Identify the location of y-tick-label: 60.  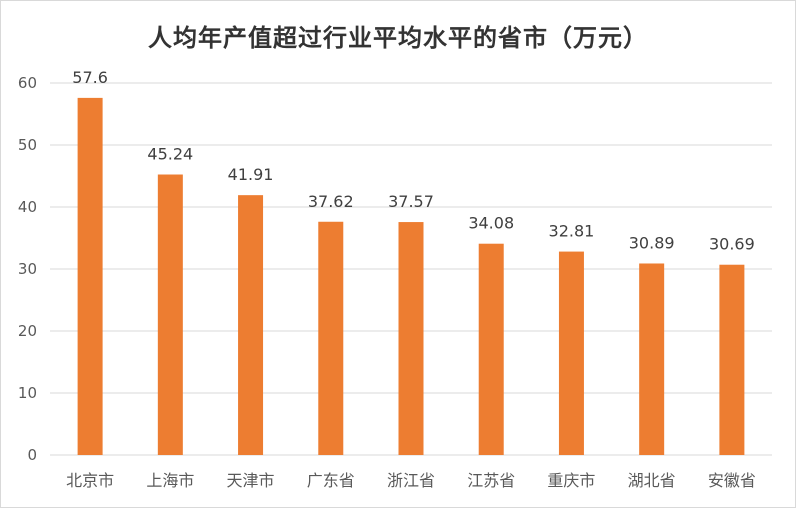
(27, 83).